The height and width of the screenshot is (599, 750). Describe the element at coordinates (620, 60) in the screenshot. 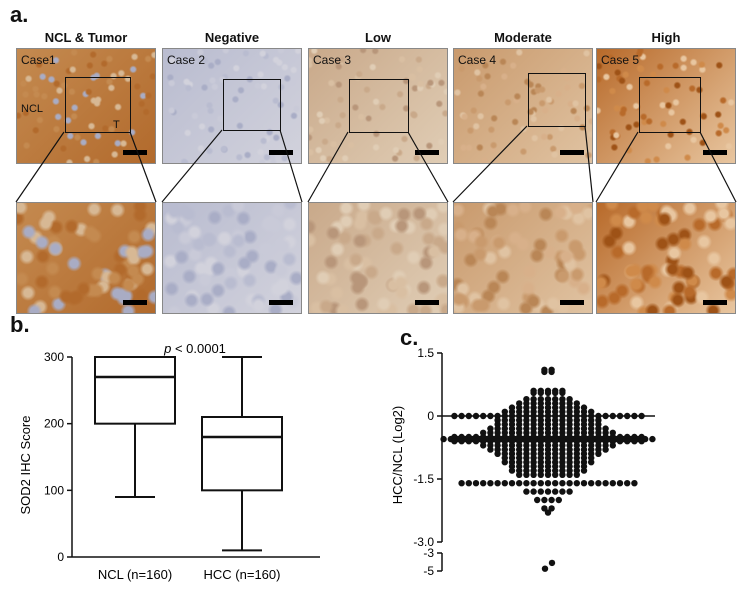

I see `case-label: Case 5` at that location.